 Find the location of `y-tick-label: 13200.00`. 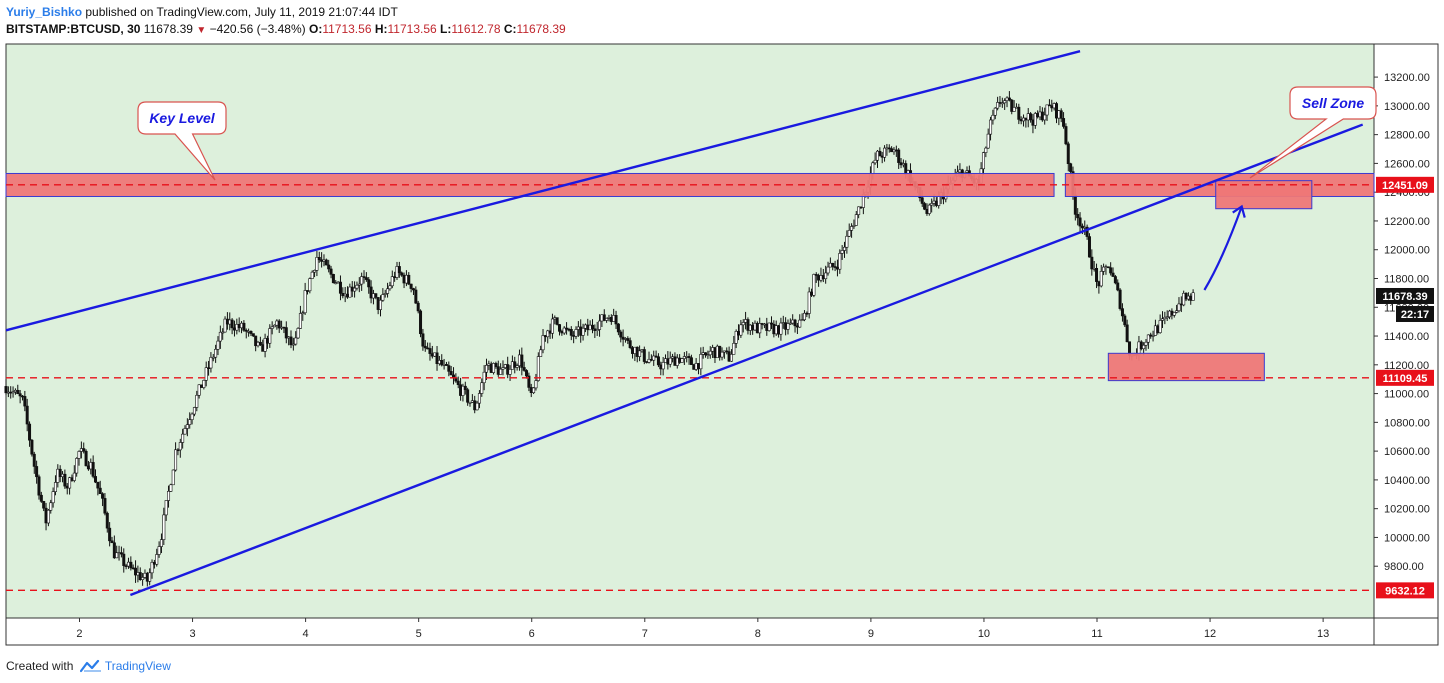

y-tick-label: 13200.00 is located at coordinates (1407, 78).